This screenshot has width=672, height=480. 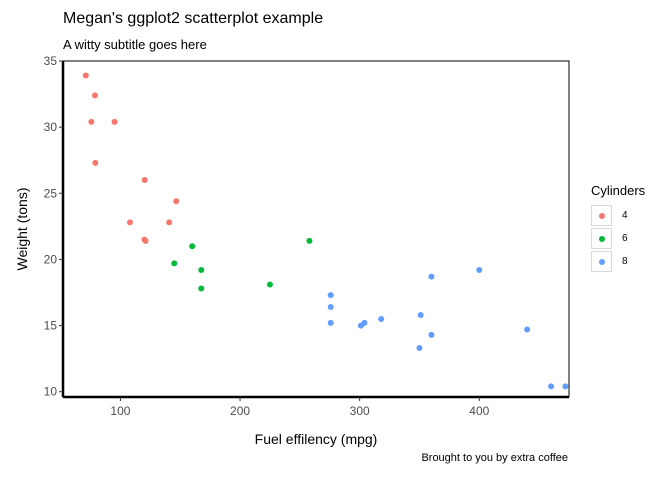 I want to click on y-axis-title: Weight (tons), so click(x=22, y=229).